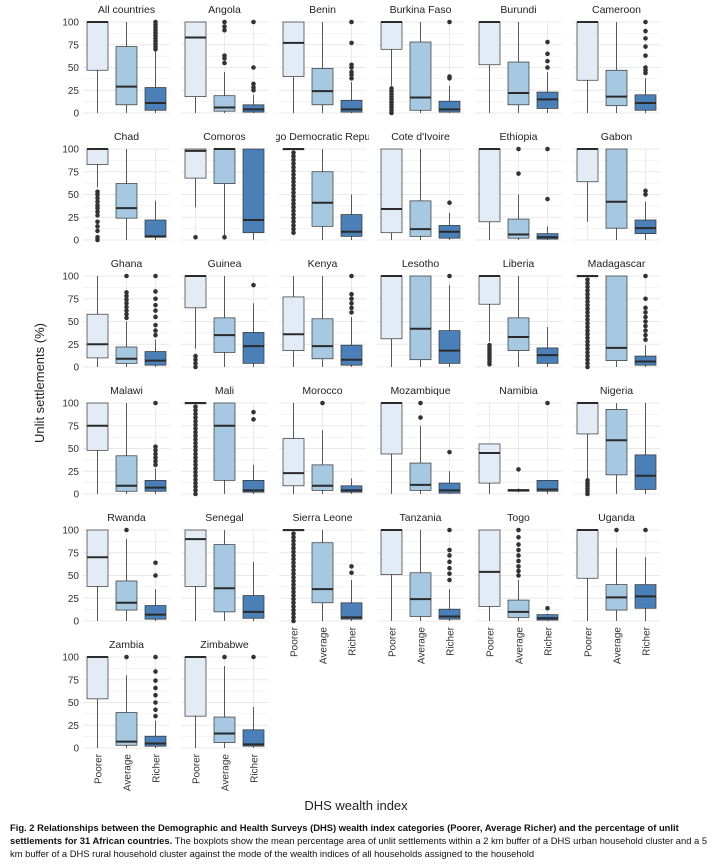  What do you see at coordinates (518, 588) in the screenshot?
I see `country-panel: Togo Poorer Average Richer` at bounding box center [518, 588].